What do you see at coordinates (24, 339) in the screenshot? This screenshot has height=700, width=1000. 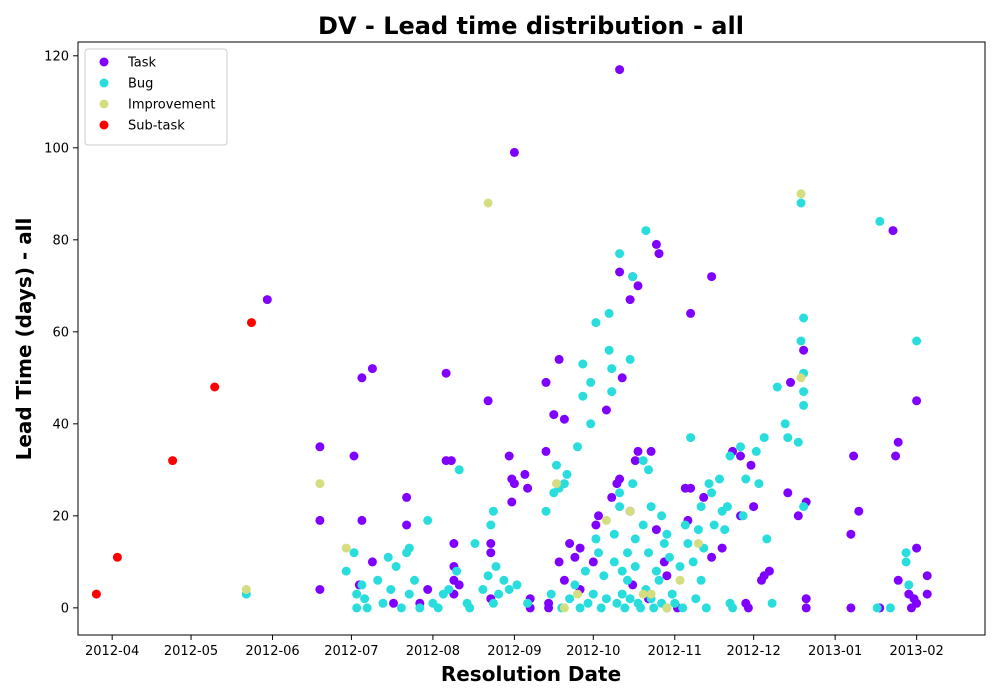 I see `y-axis-title: Lead Time (days) - all` at bounding box center [24, 339].